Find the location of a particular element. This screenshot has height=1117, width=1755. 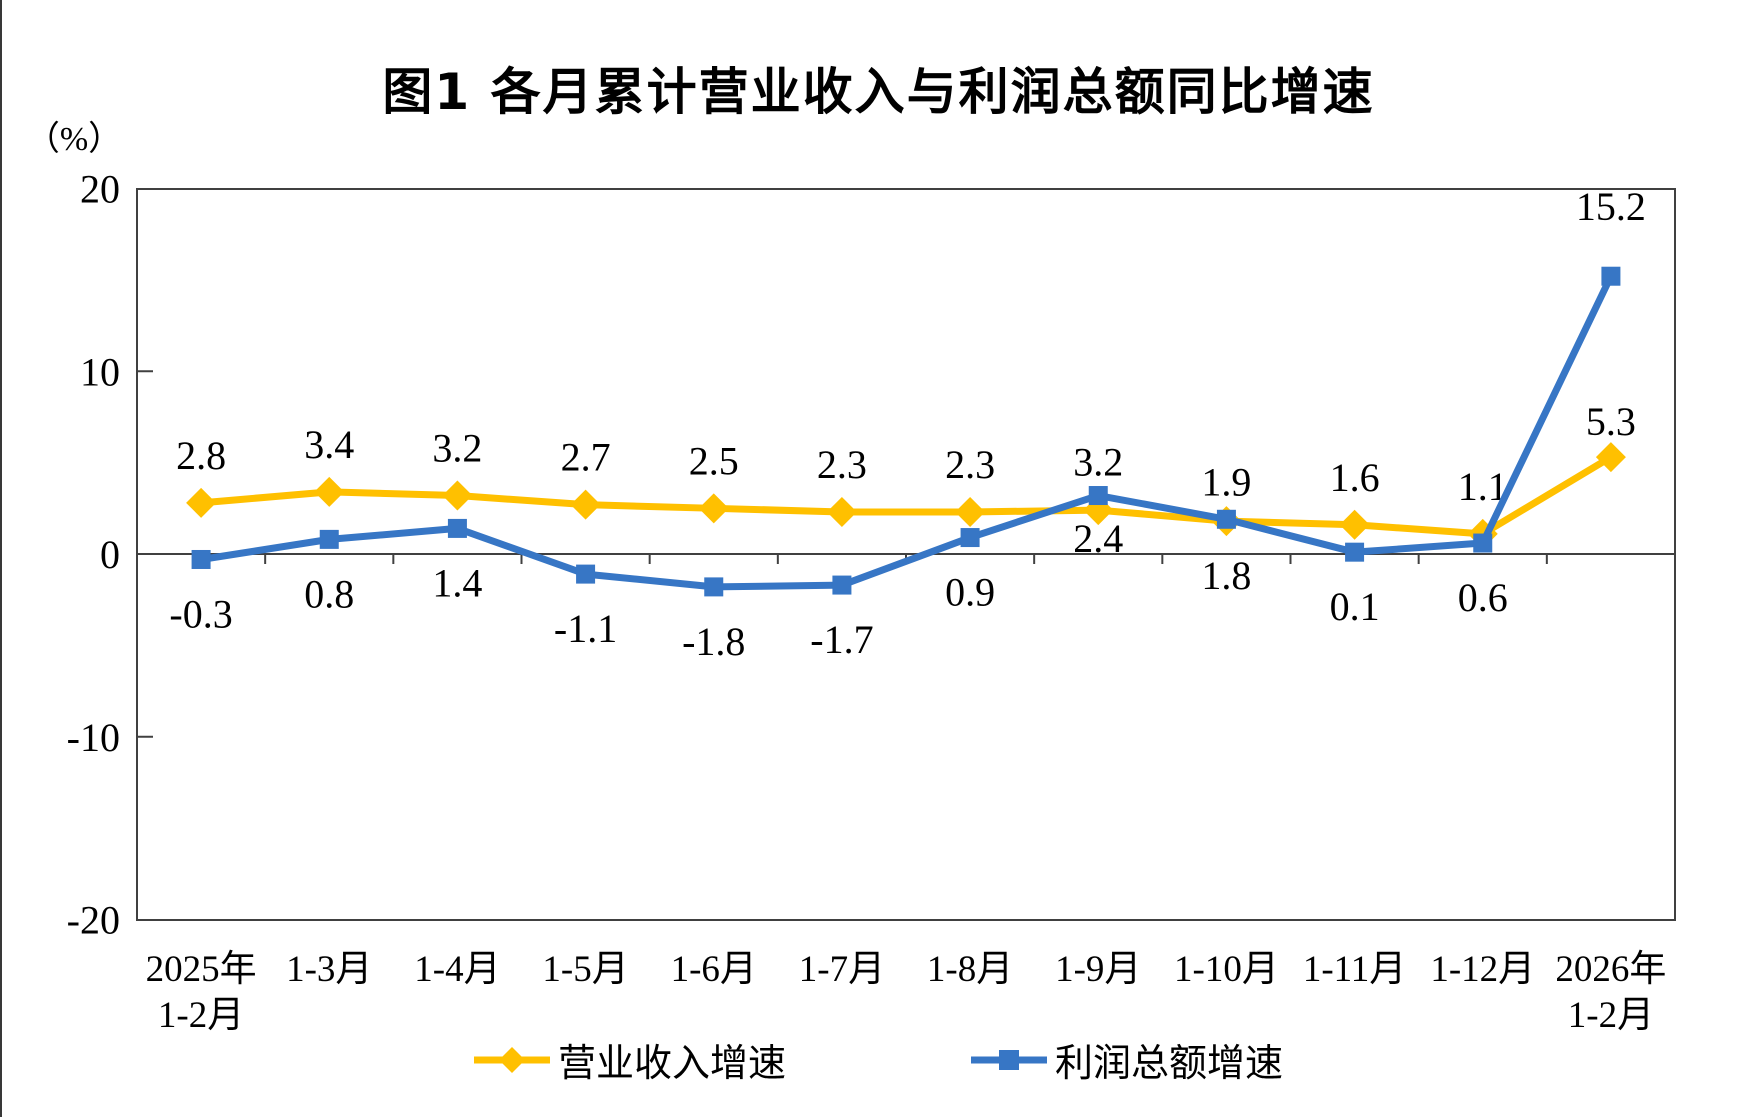

profit-data-label: -0.3 is located at coordinates (200, 613).